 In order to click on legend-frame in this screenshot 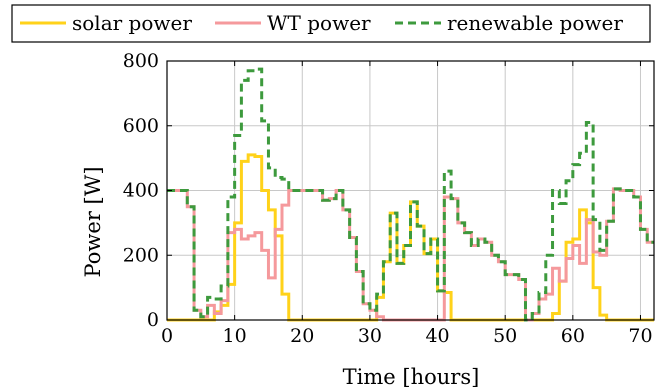, I will do `click(331, 23)`.